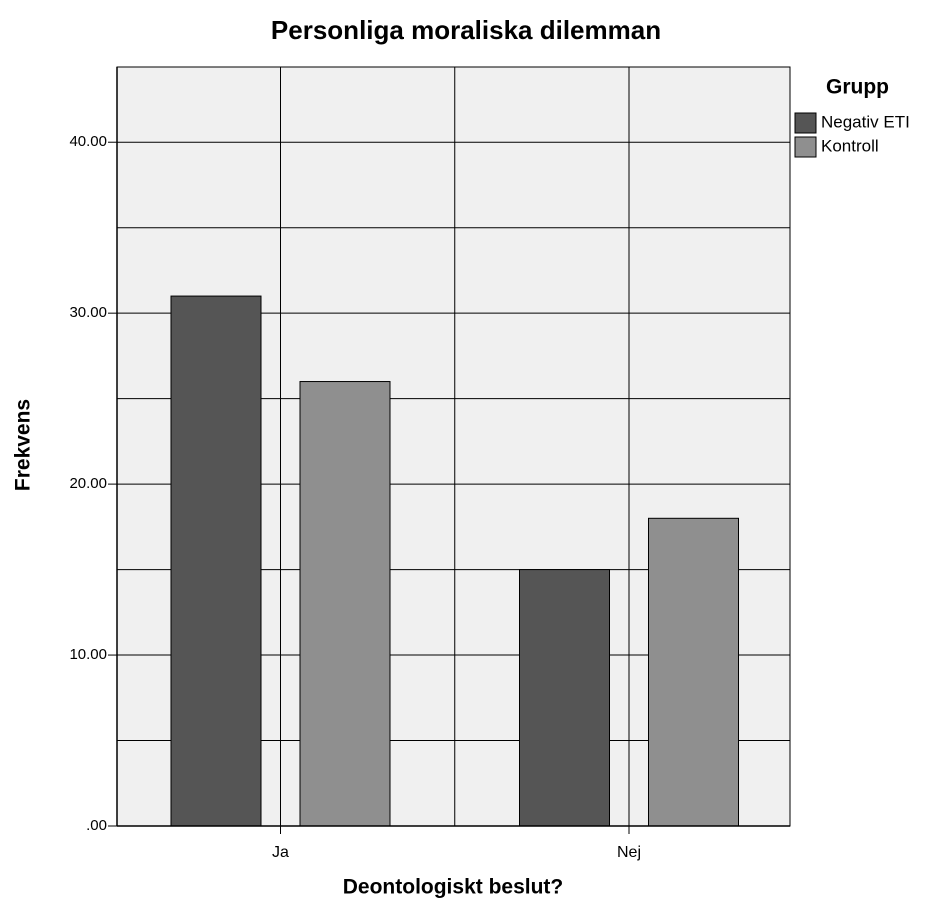  I want to click on legend-label: Kontroll, so click(850, 145).